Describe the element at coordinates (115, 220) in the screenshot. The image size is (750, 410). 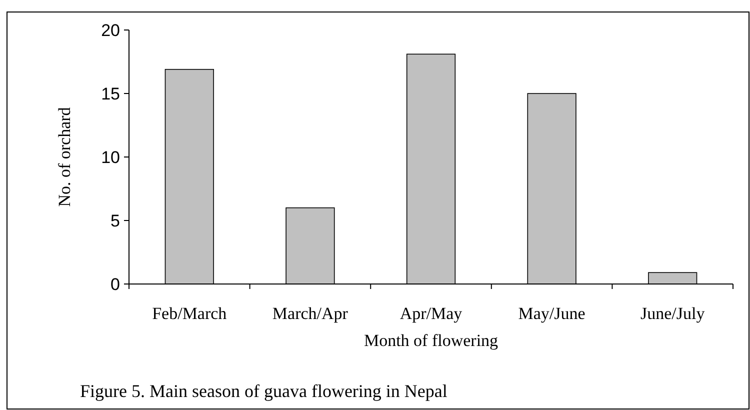
I see `y-tick-label: 5` at that location.